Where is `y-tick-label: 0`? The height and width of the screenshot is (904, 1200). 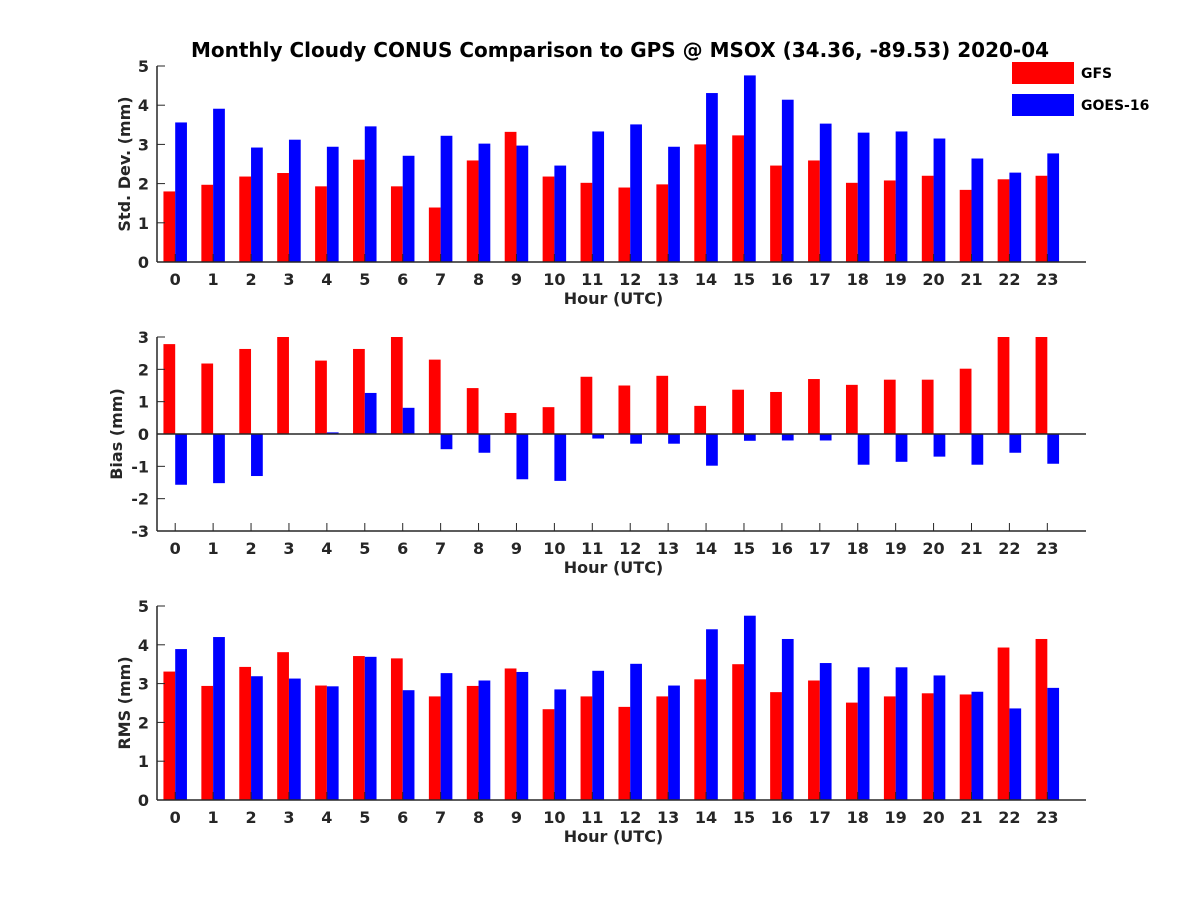
y-tick-label: 0 is located at coordinates (143, 434).